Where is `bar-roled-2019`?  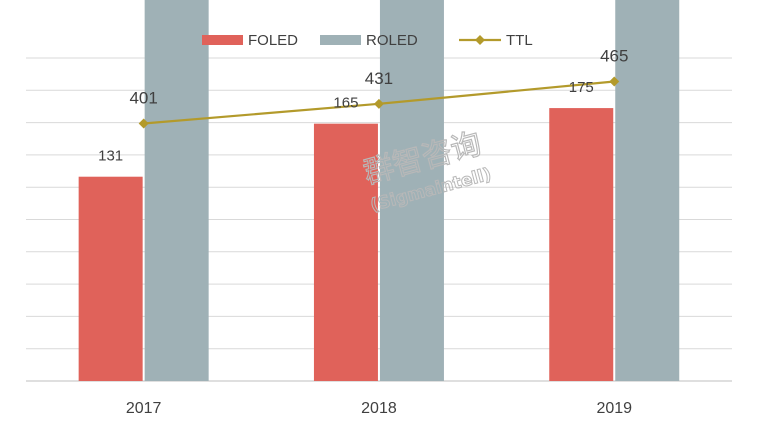
bar-roled-2019 is located at coordinates (647, 190).